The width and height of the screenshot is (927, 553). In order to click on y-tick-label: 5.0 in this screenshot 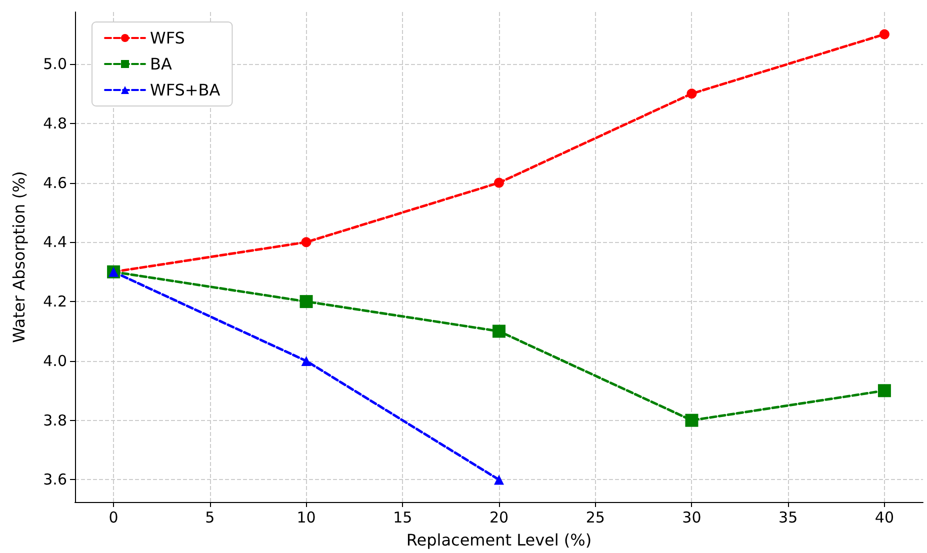, I will do `click(55, 63)`.